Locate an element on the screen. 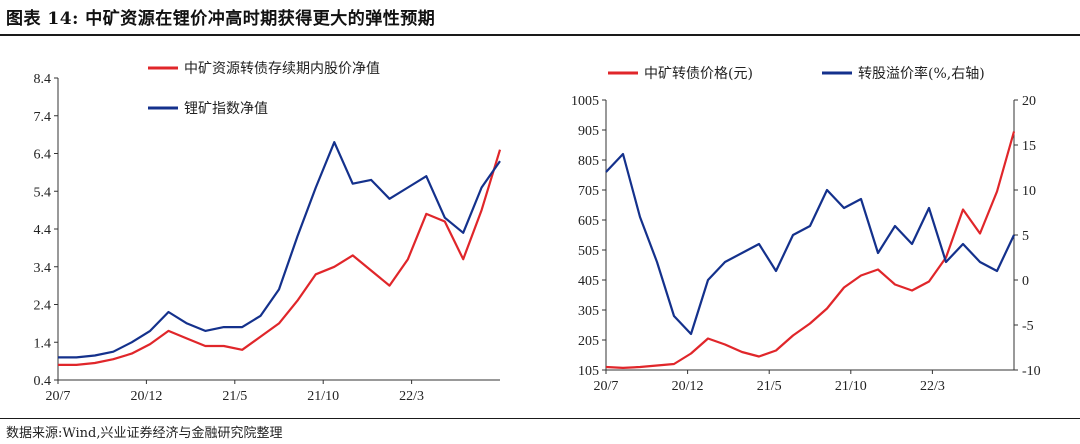 The image size is (1080, 444). y2-tick-label: 15 is located at coordinates (1029, 146).